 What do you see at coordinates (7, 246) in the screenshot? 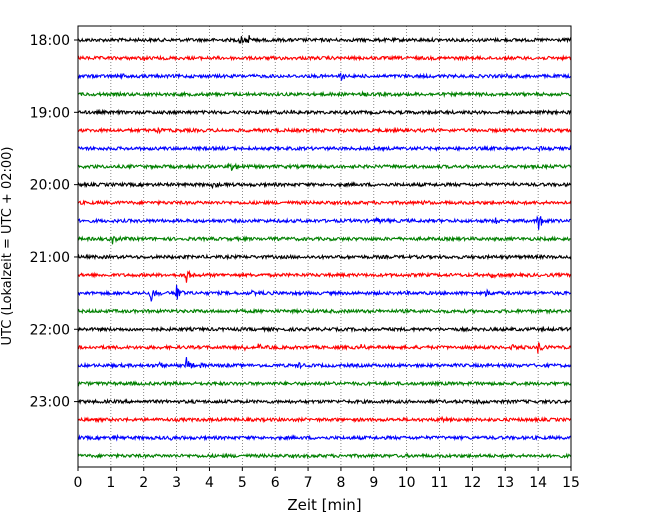
I see `y-axis-label: UTC (Lokalzeit = UTC + 02:00)` at bounding box center [7, 246].